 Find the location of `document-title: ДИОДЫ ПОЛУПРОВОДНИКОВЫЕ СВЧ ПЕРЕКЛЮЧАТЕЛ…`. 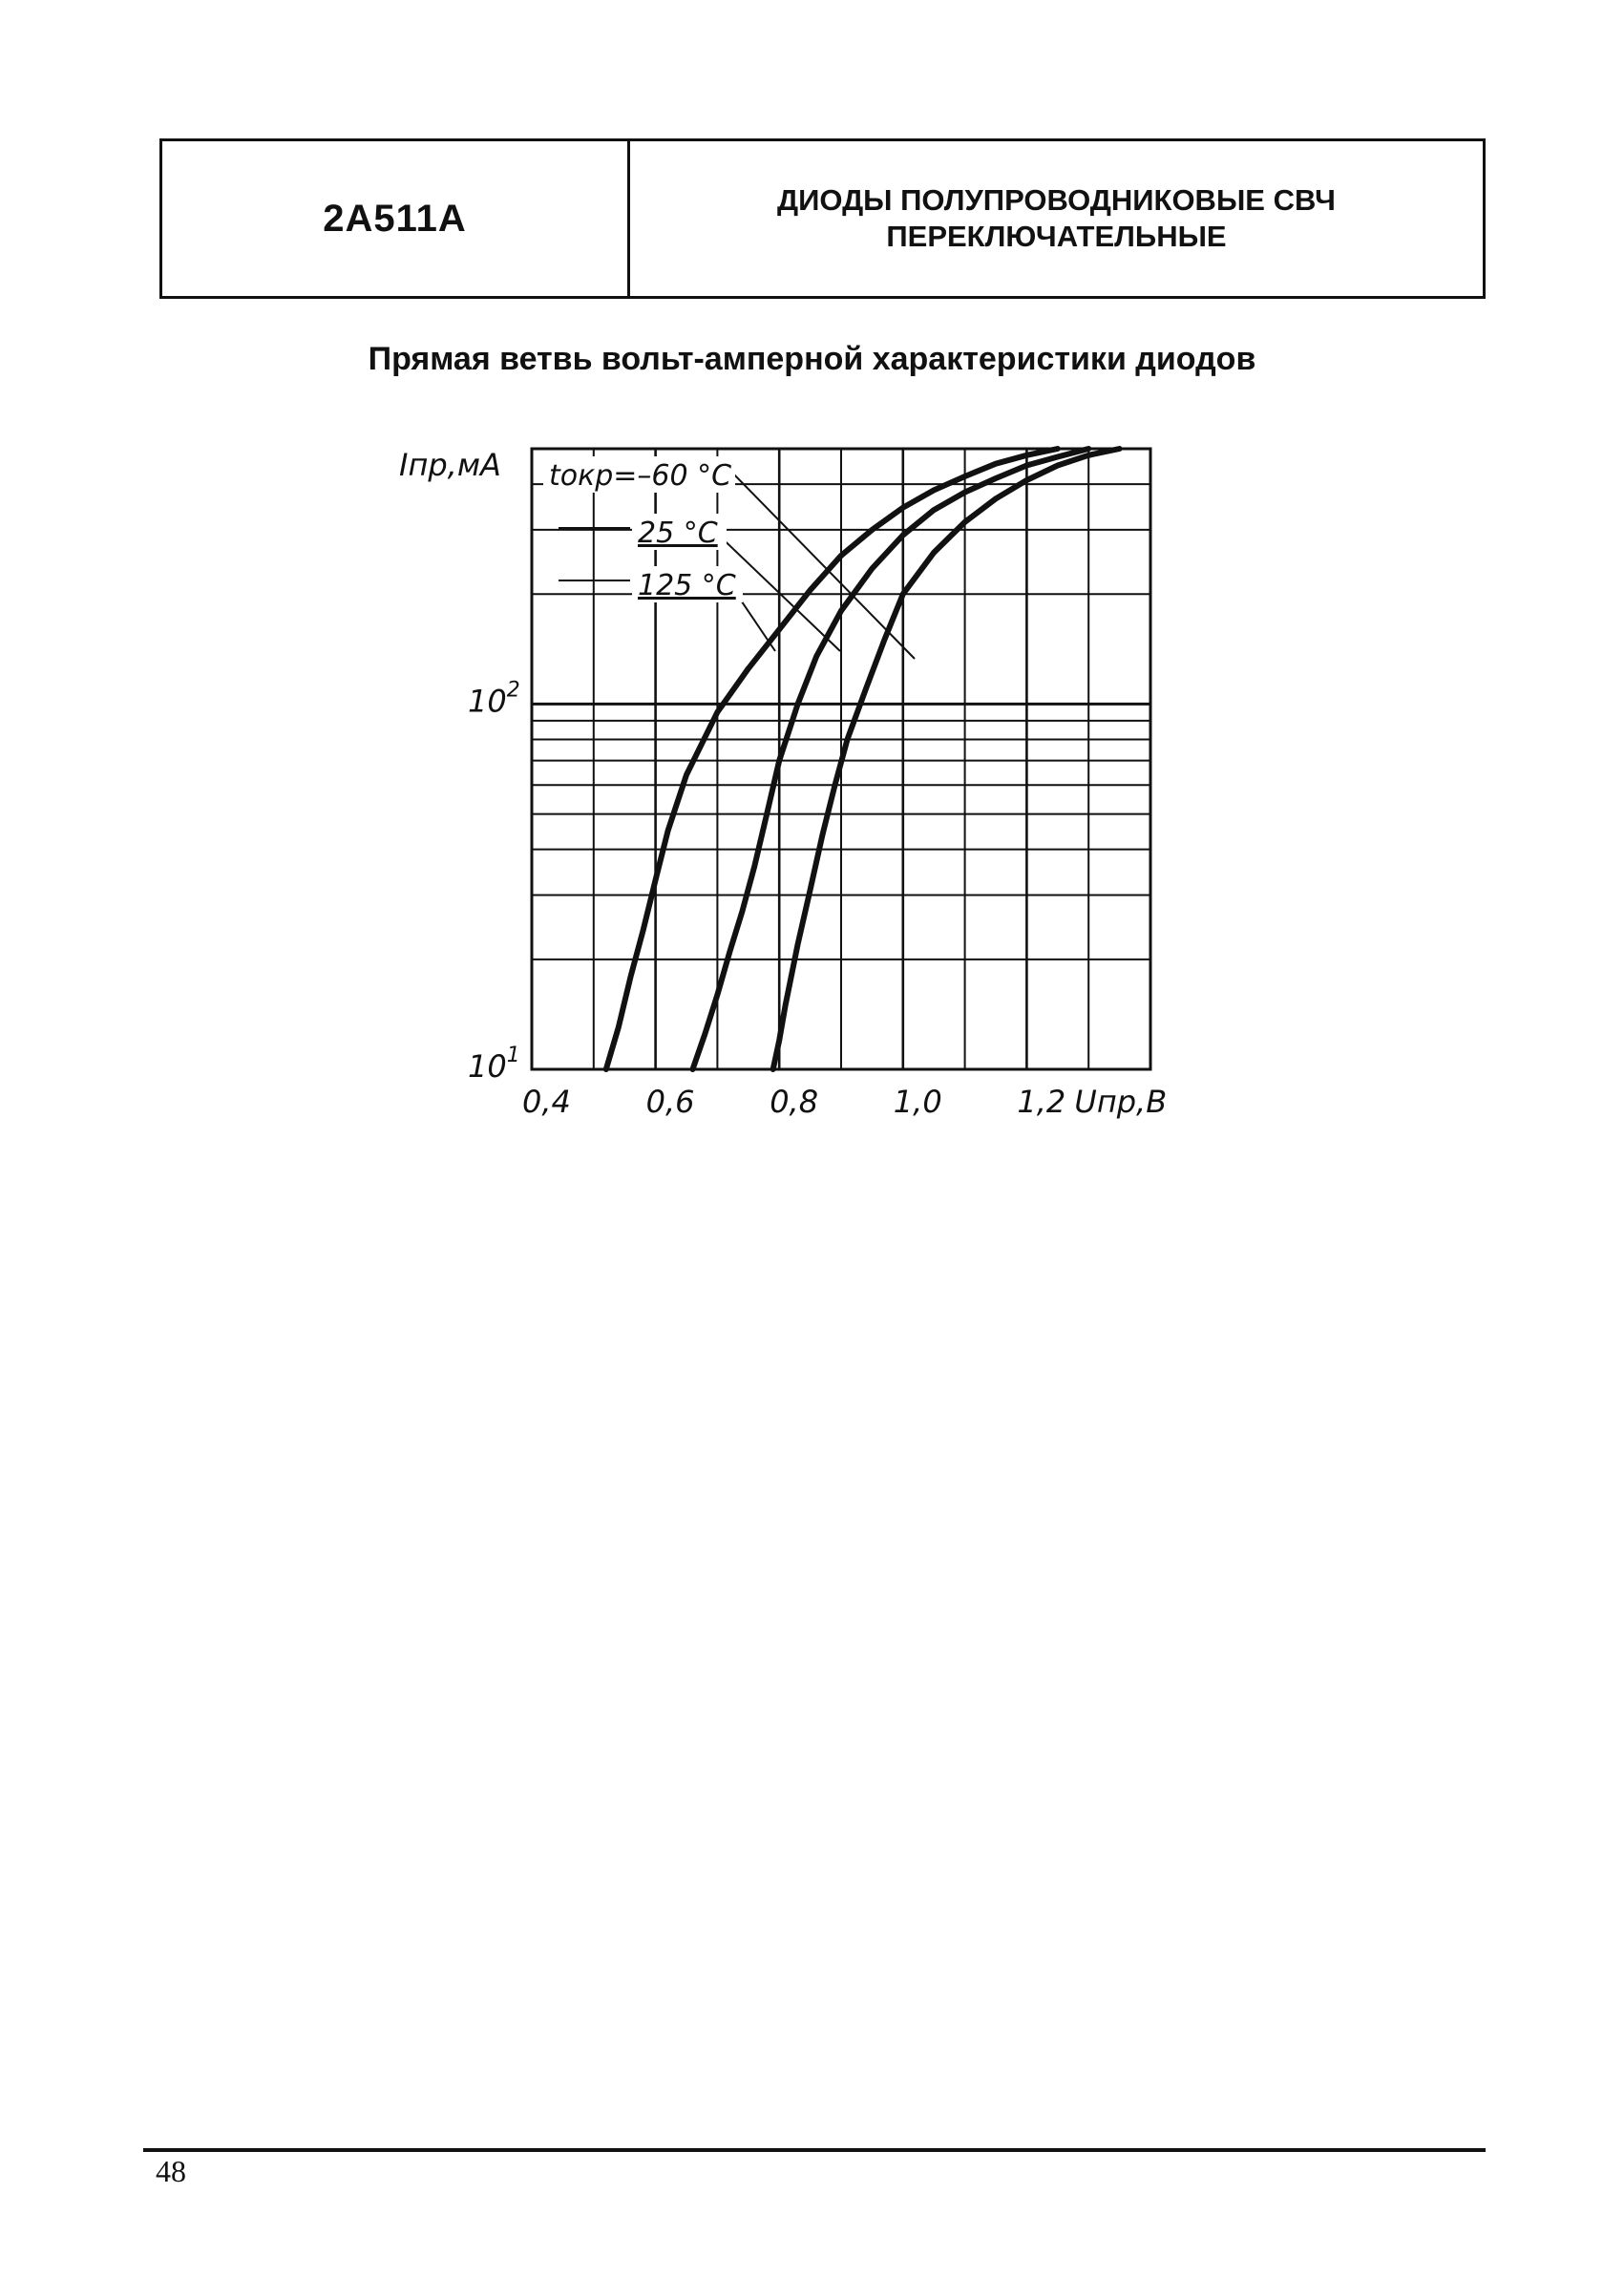

document-title: ДИОДЫ ПОЛУПРОВОДНИКОВЫЕ СВЧ ПЕРЕКЛЮЧАТЕЛ… is located at coordinates (1056, 218).